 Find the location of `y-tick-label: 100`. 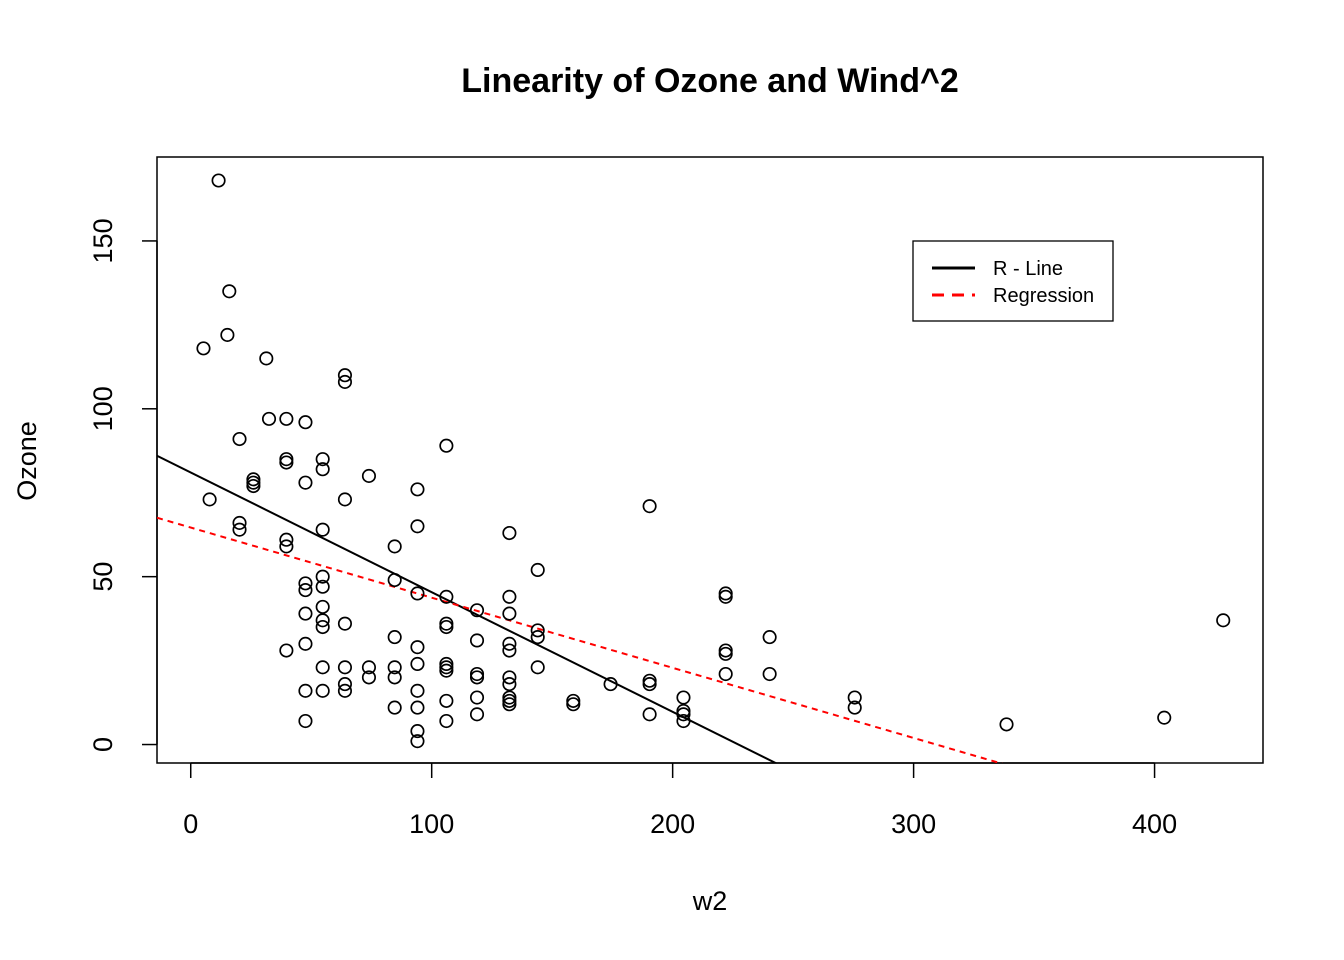

y-tick-label: 100 is located at coordinates (103, 408).